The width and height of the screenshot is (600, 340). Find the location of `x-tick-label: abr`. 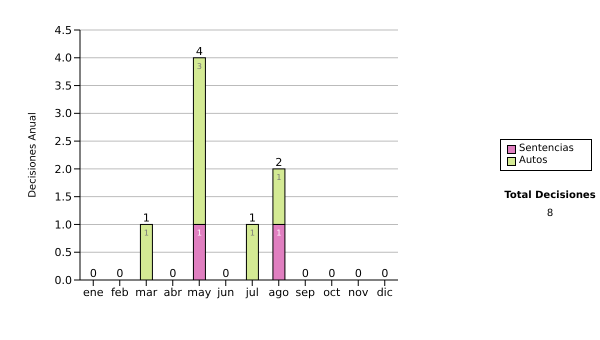

x-tick-label: abr is located at coordinates (173, 292).